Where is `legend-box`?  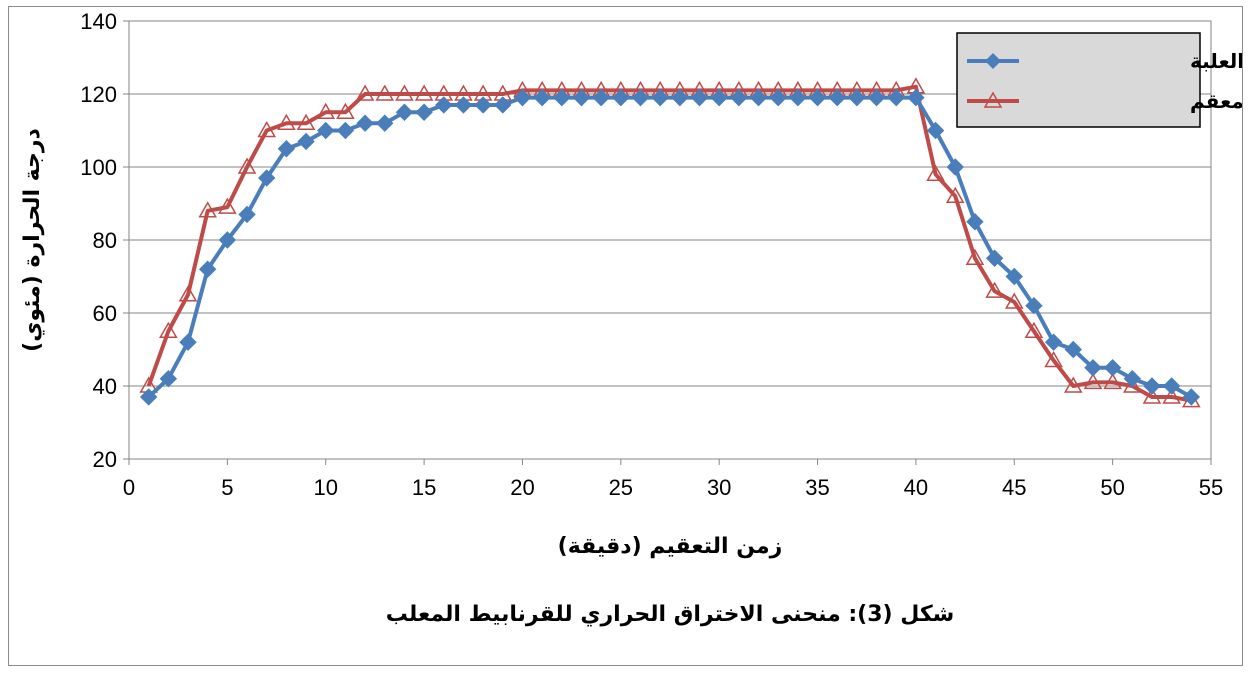
legend-box is located at coordinates (1078, 80).